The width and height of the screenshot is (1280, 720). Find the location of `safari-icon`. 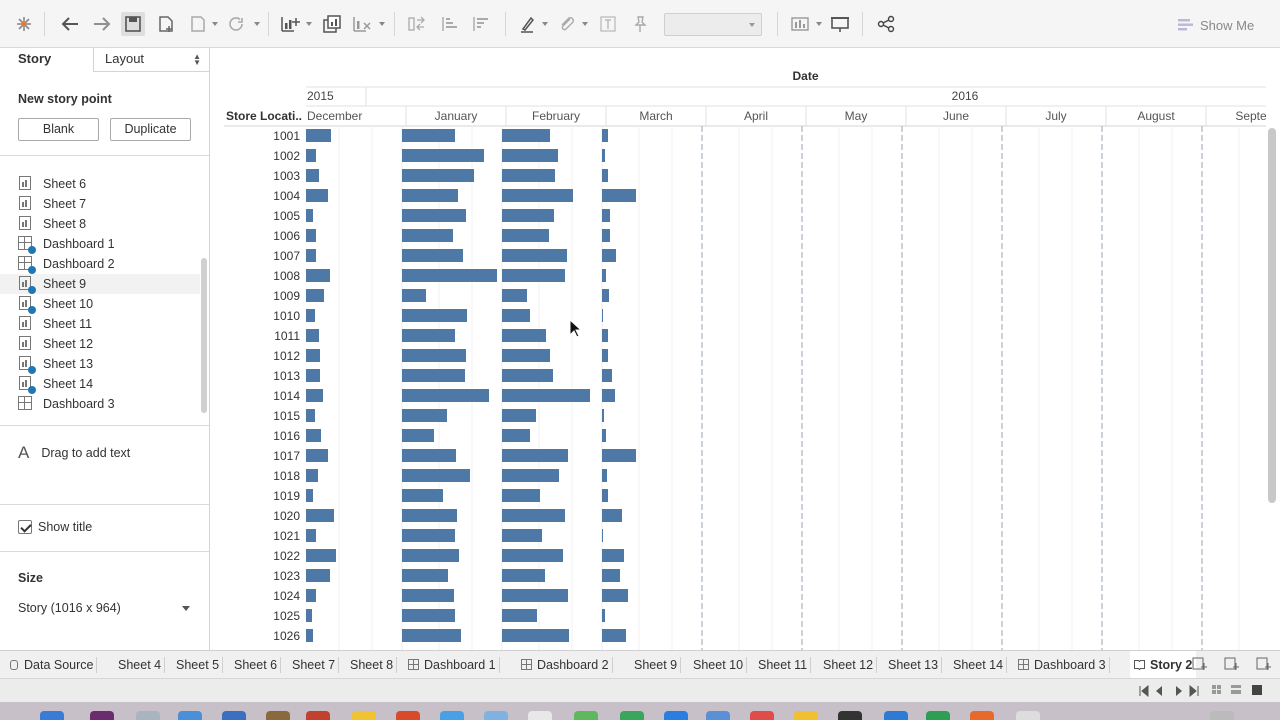

safari-icon is located at coordinates (190, 715).